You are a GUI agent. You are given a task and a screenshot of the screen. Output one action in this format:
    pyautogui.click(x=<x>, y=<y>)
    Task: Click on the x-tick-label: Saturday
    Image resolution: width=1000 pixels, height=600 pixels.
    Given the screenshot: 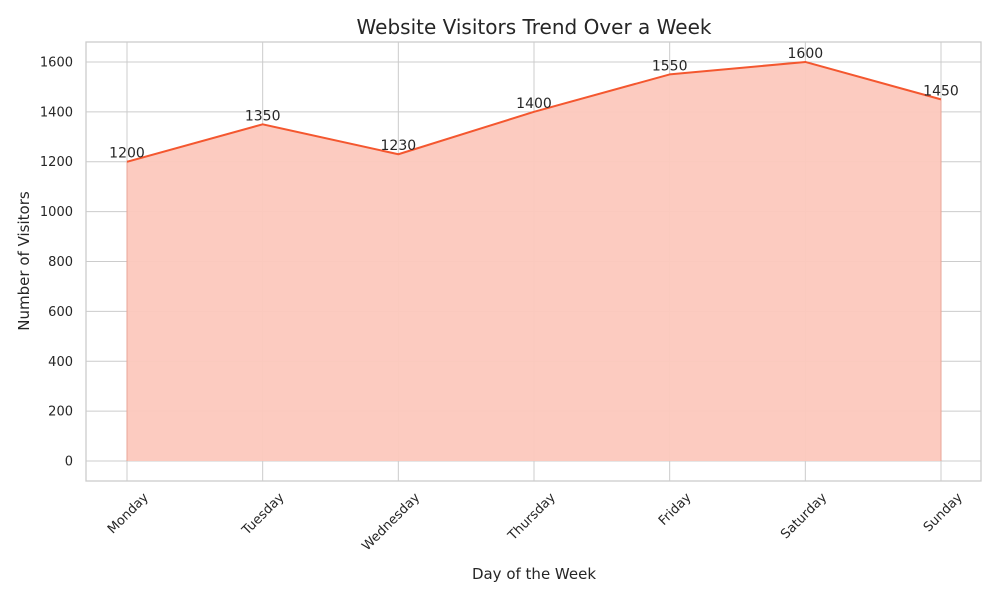 What is the action you would take?
    pyautogui.click(x=804, y=516)
    